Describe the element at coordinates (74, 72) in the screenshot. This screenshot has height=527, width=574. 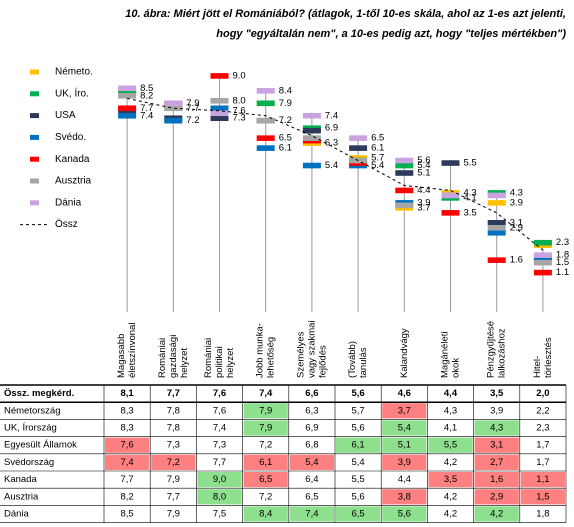
I see `legend-label: Németo.` at that location.